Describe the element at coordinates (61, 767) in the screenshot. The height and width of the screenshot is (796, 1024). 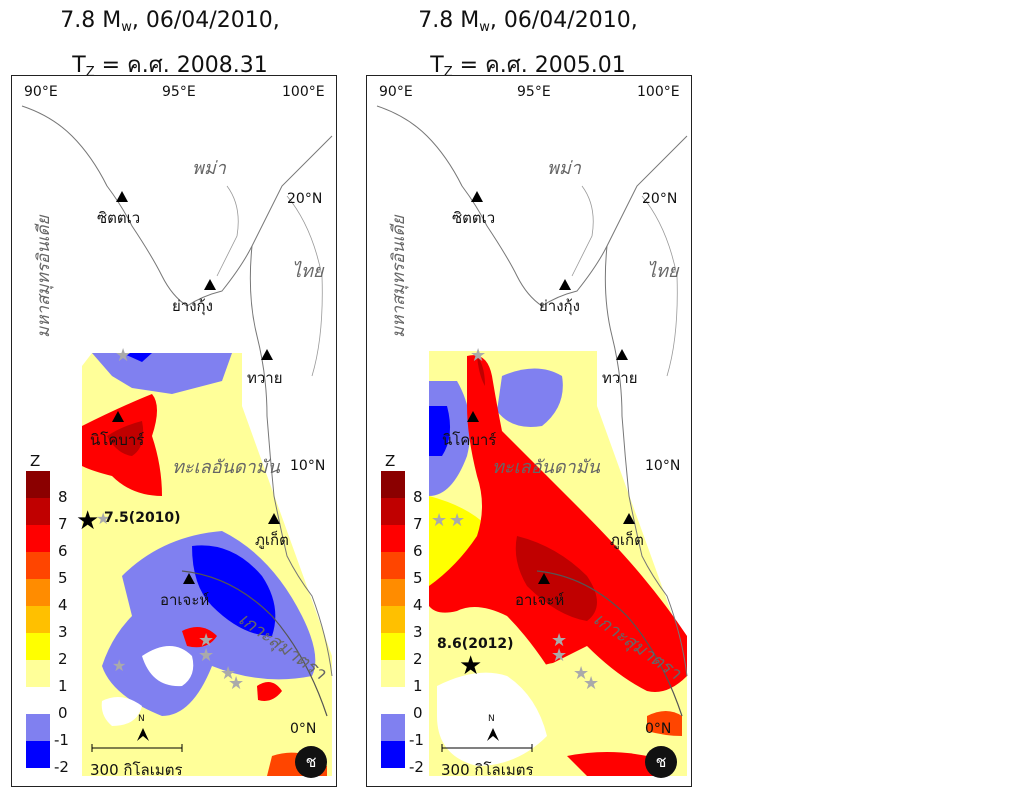
I see `cb-tick: -2` at that location.